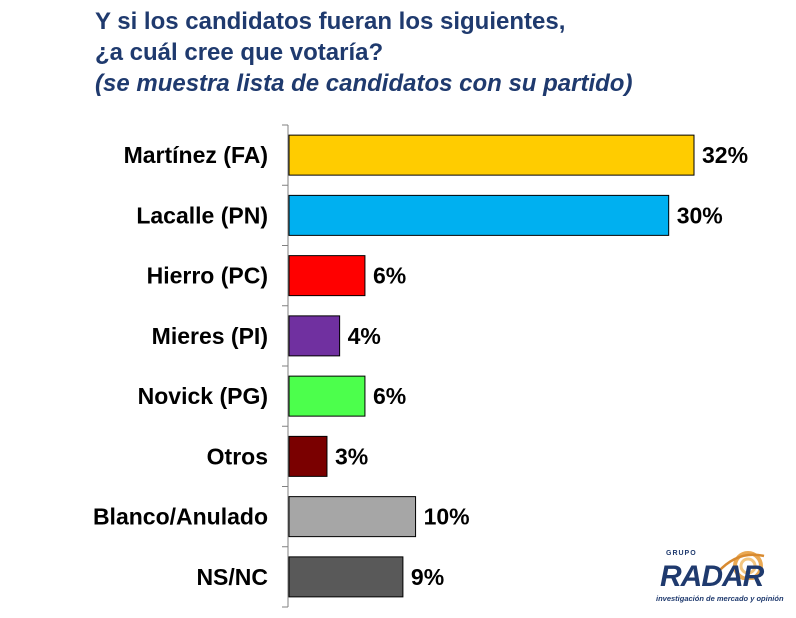 The width and height of the screenshot is (796, 618). I want to click on category-label: Hierro (PC), so click(207, 276).